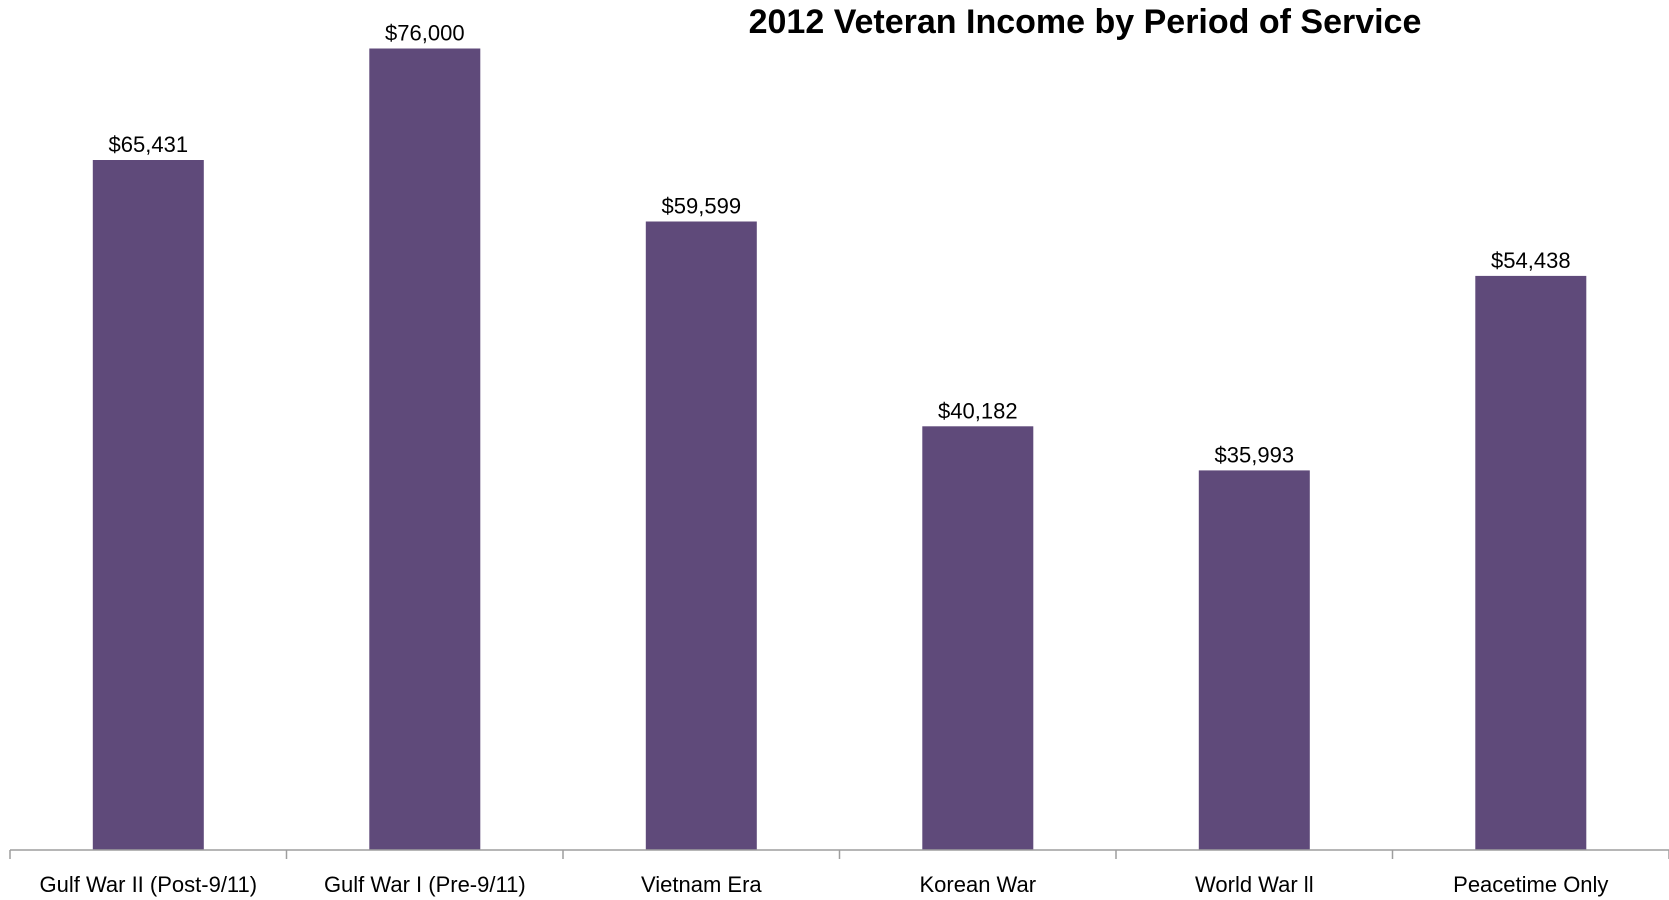 The height and width of the screenshot is (900, 1669). What do you see at coordinates (148, 884) in the screenshot?
I see `x-tick-label-0: Gulf War II (Post-9/11)` at bounding box center [148, 884].